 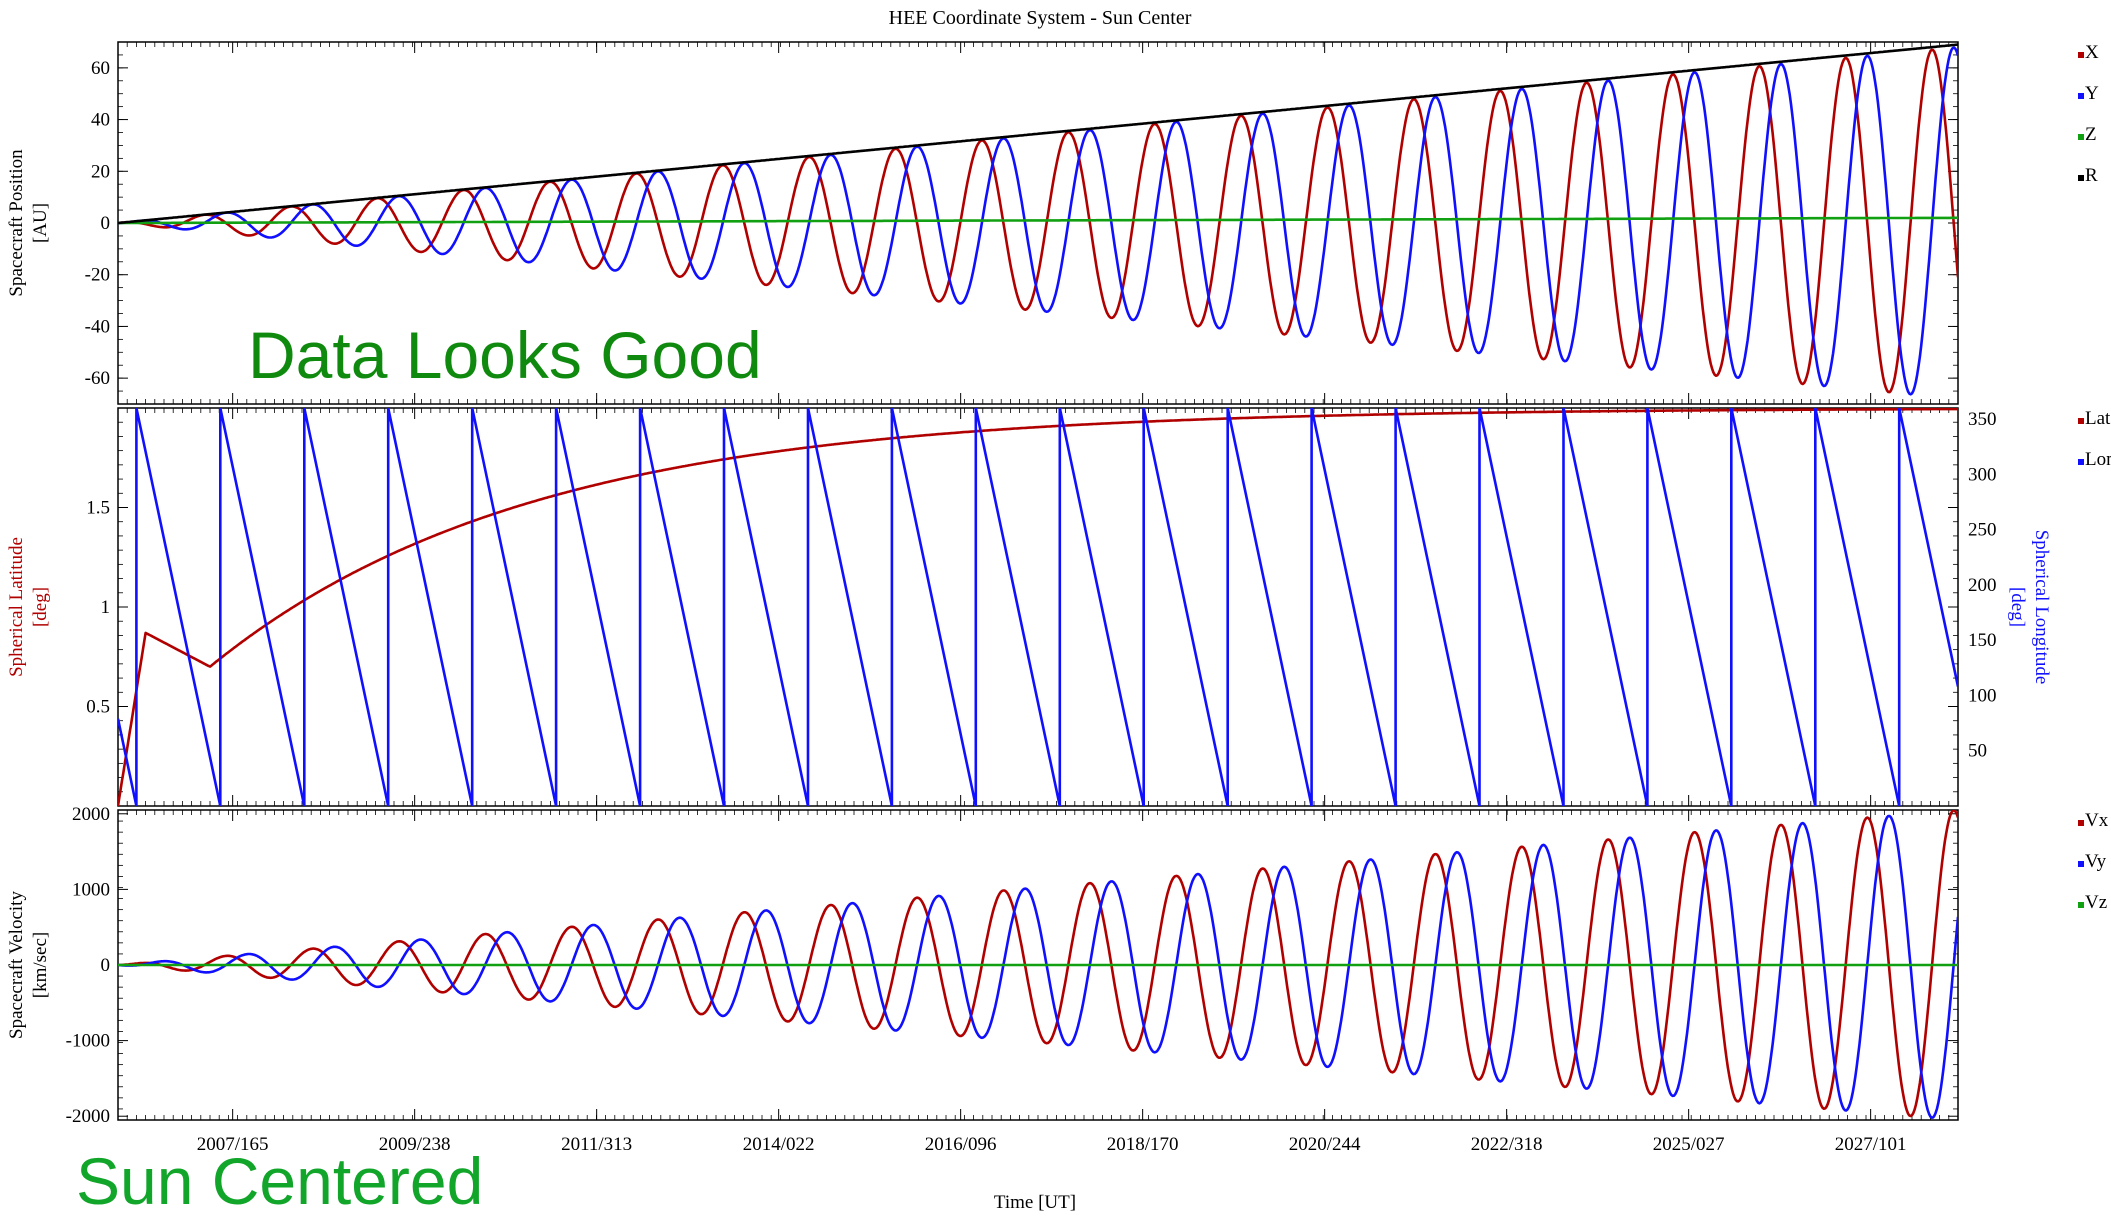 What do you see at coordinates (1982, 530) in the screenshot?
I see `y-right-tick-label: 250` at bounding box center [1982, 530].